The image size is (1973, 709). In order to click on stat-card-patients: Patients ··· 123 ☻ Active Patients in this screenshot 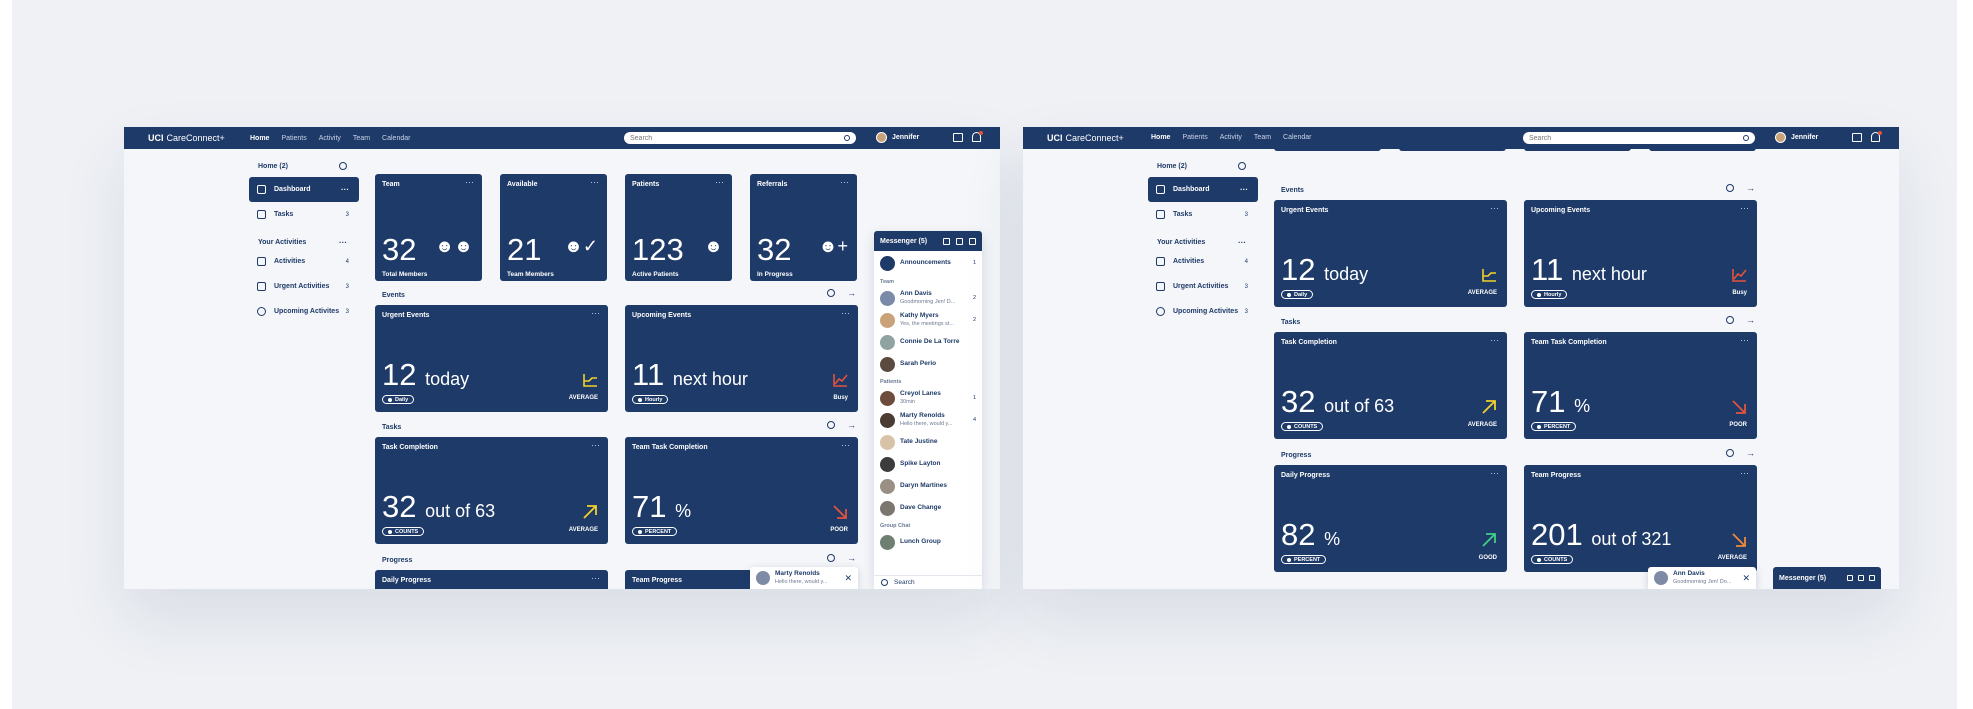, I will do `click(678, 227)`.